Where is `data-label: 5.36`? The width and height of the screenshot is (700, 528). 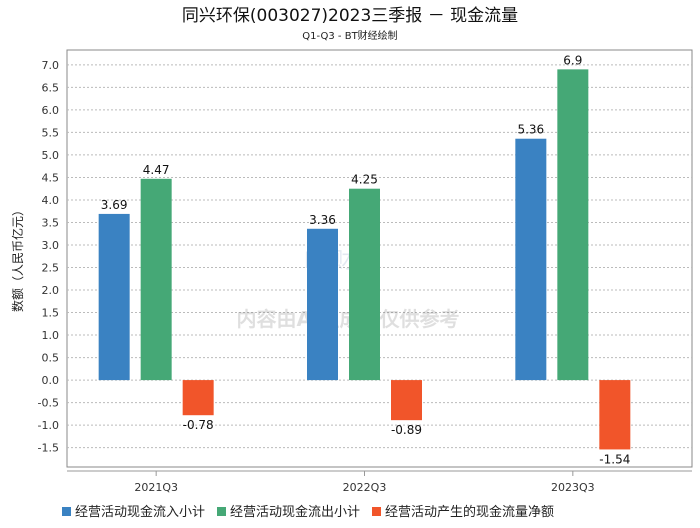
data-label: 5.36 is located at coordinates (530, 130).